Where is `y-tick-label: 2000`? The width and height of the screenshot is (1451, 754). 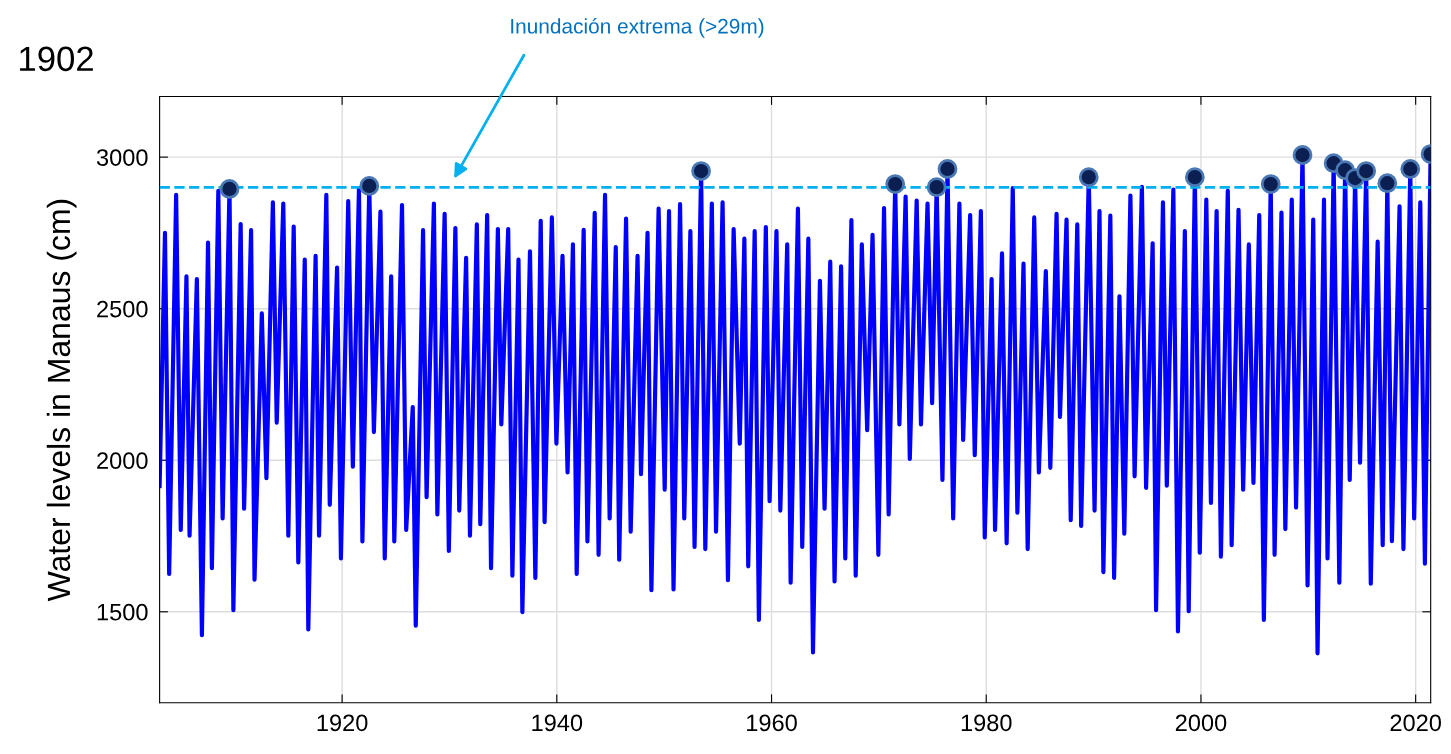
y-tick-label: 2000 is located at coordinates (122, 461).